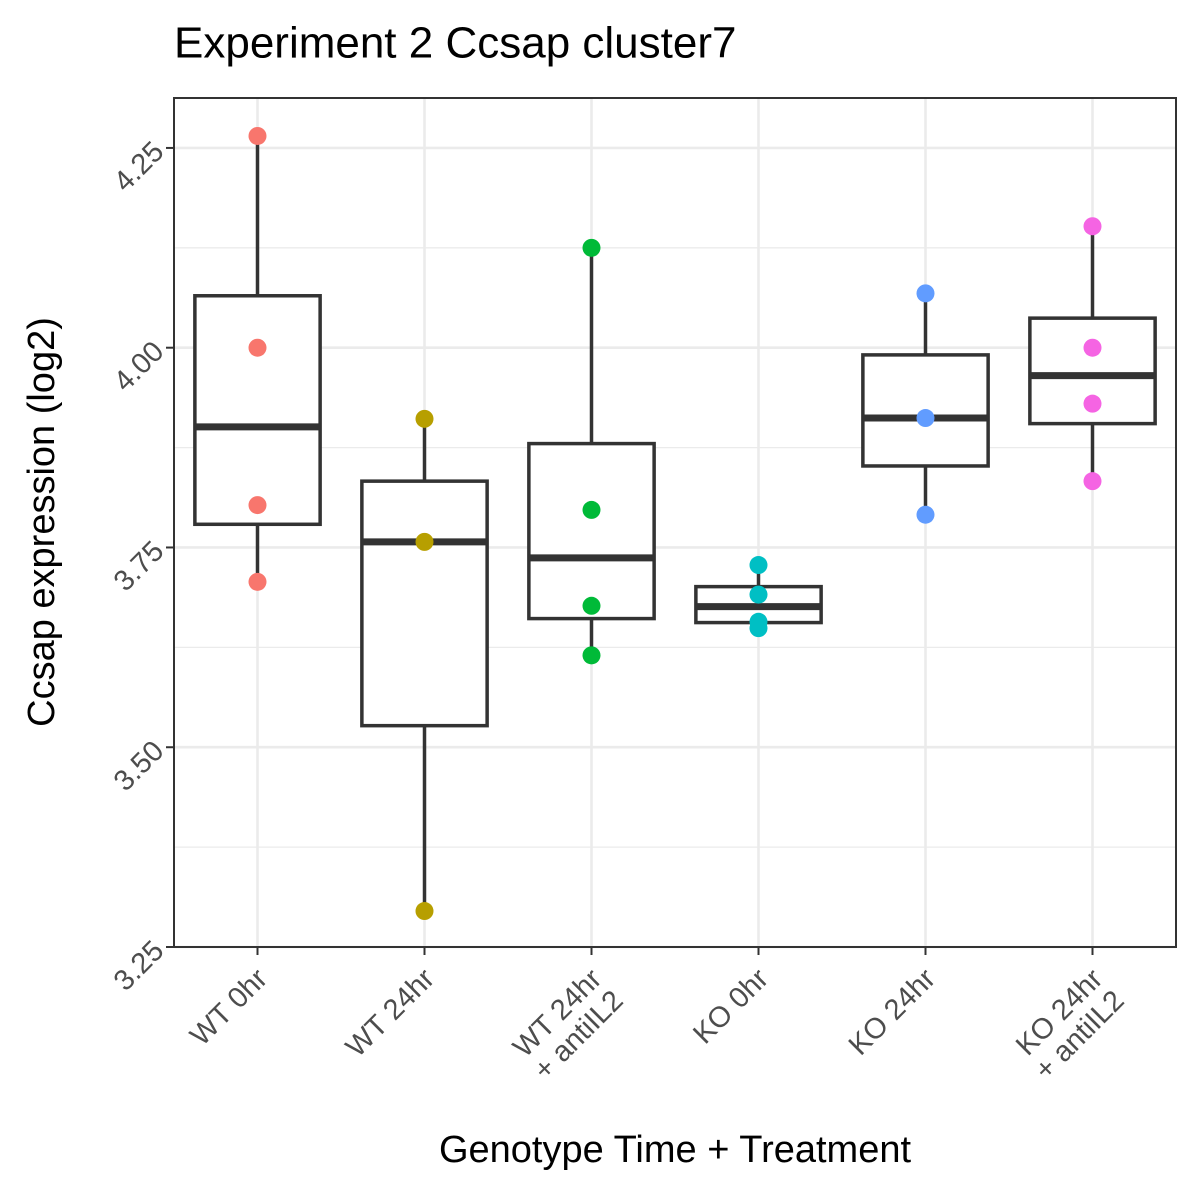 Image resolution: width=1200 pixels, height=1200 pixels. Describe the element at coordinates (139, 966) in the screenshot. I see `y-tick-label: 3.25` at that location.